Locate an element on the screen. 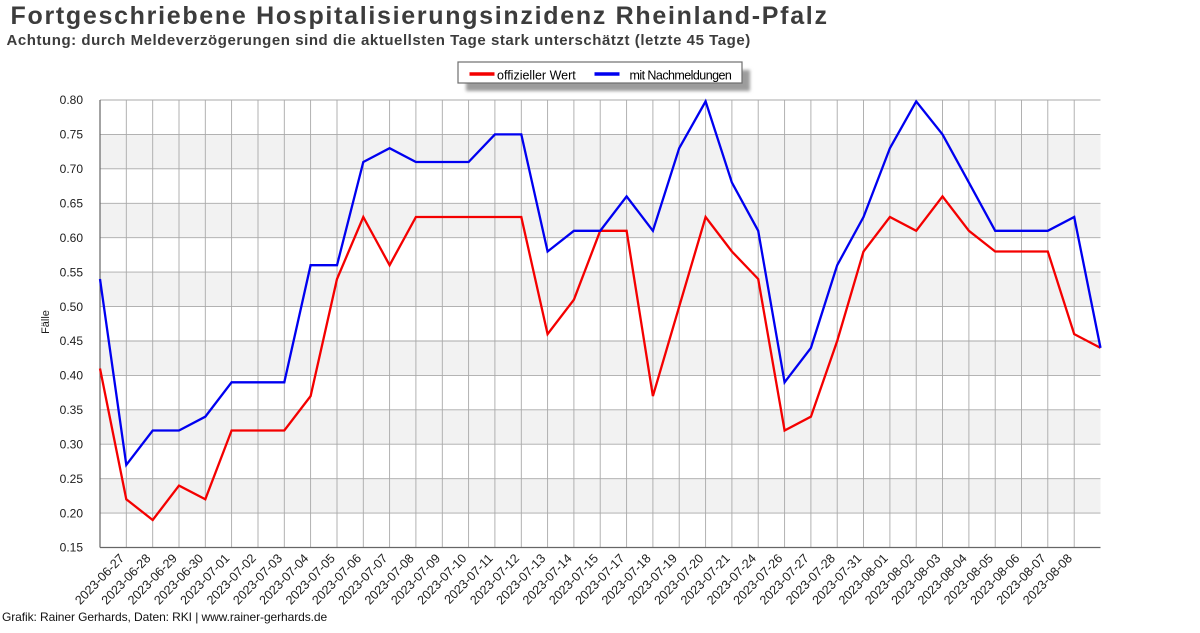 This screenshot has height=633, width=1200. svg-text: 0.55 is located at coordinates (72, 272).